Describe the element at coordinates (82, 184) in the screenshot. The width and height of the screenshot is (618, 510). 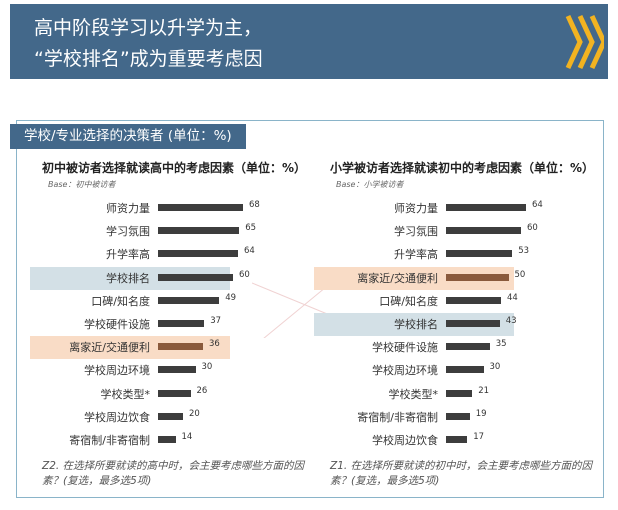
I see `chart-base: Base：初中被访者` at that location.